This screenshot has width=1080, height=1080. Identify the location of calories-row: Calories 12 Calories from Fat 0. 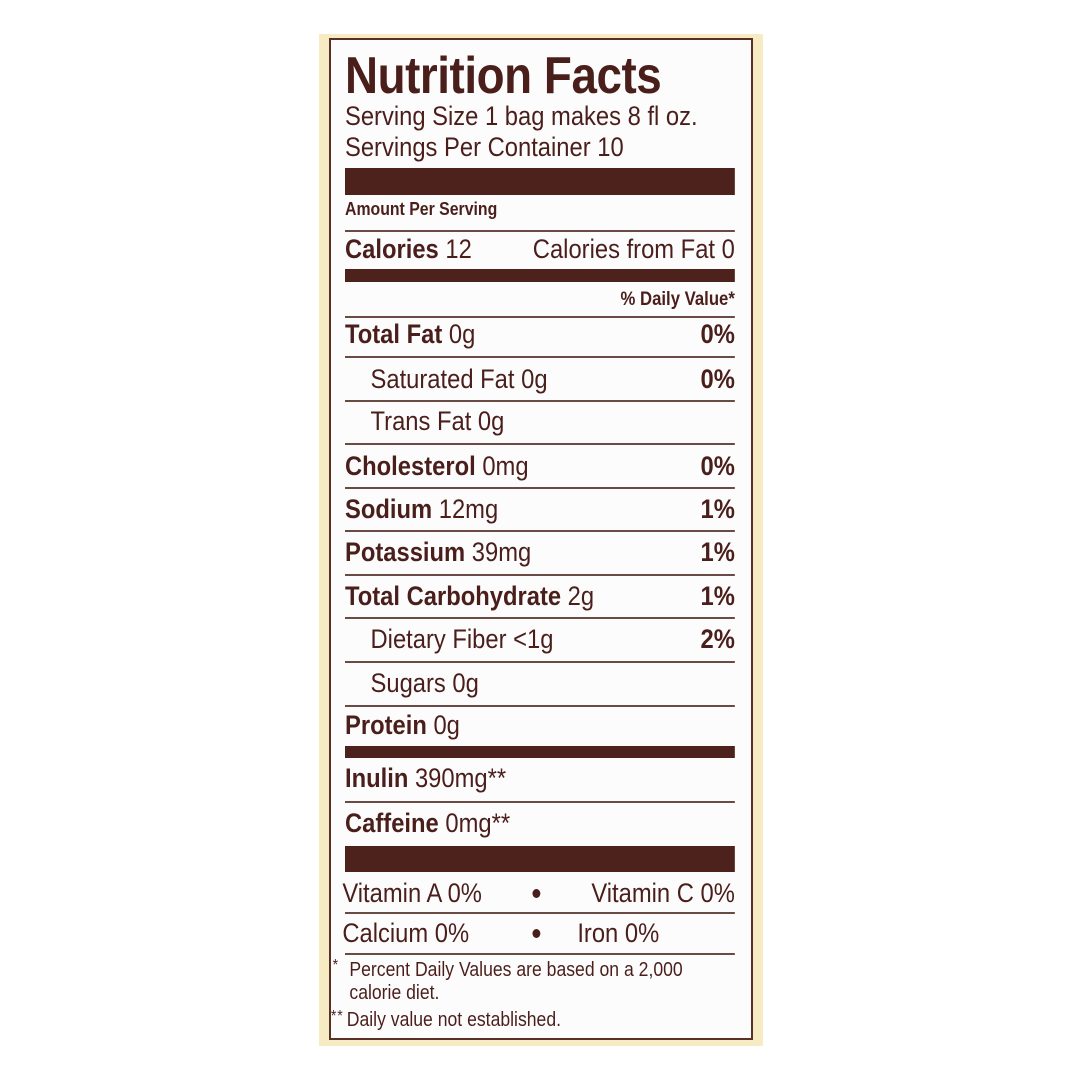
(540, 249).